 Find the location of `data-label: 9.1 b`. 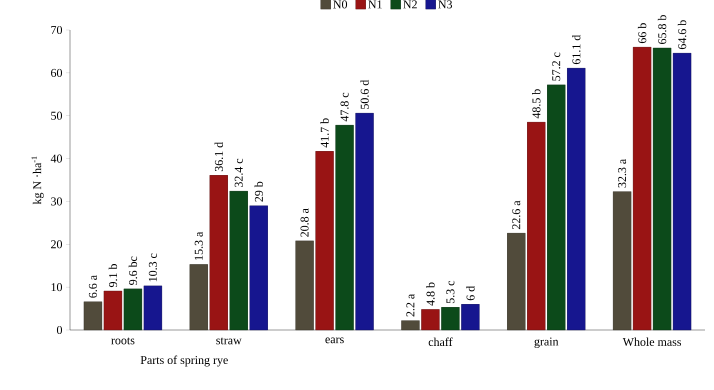

data-label: 9.1 b is located at coordinates (113, 276).